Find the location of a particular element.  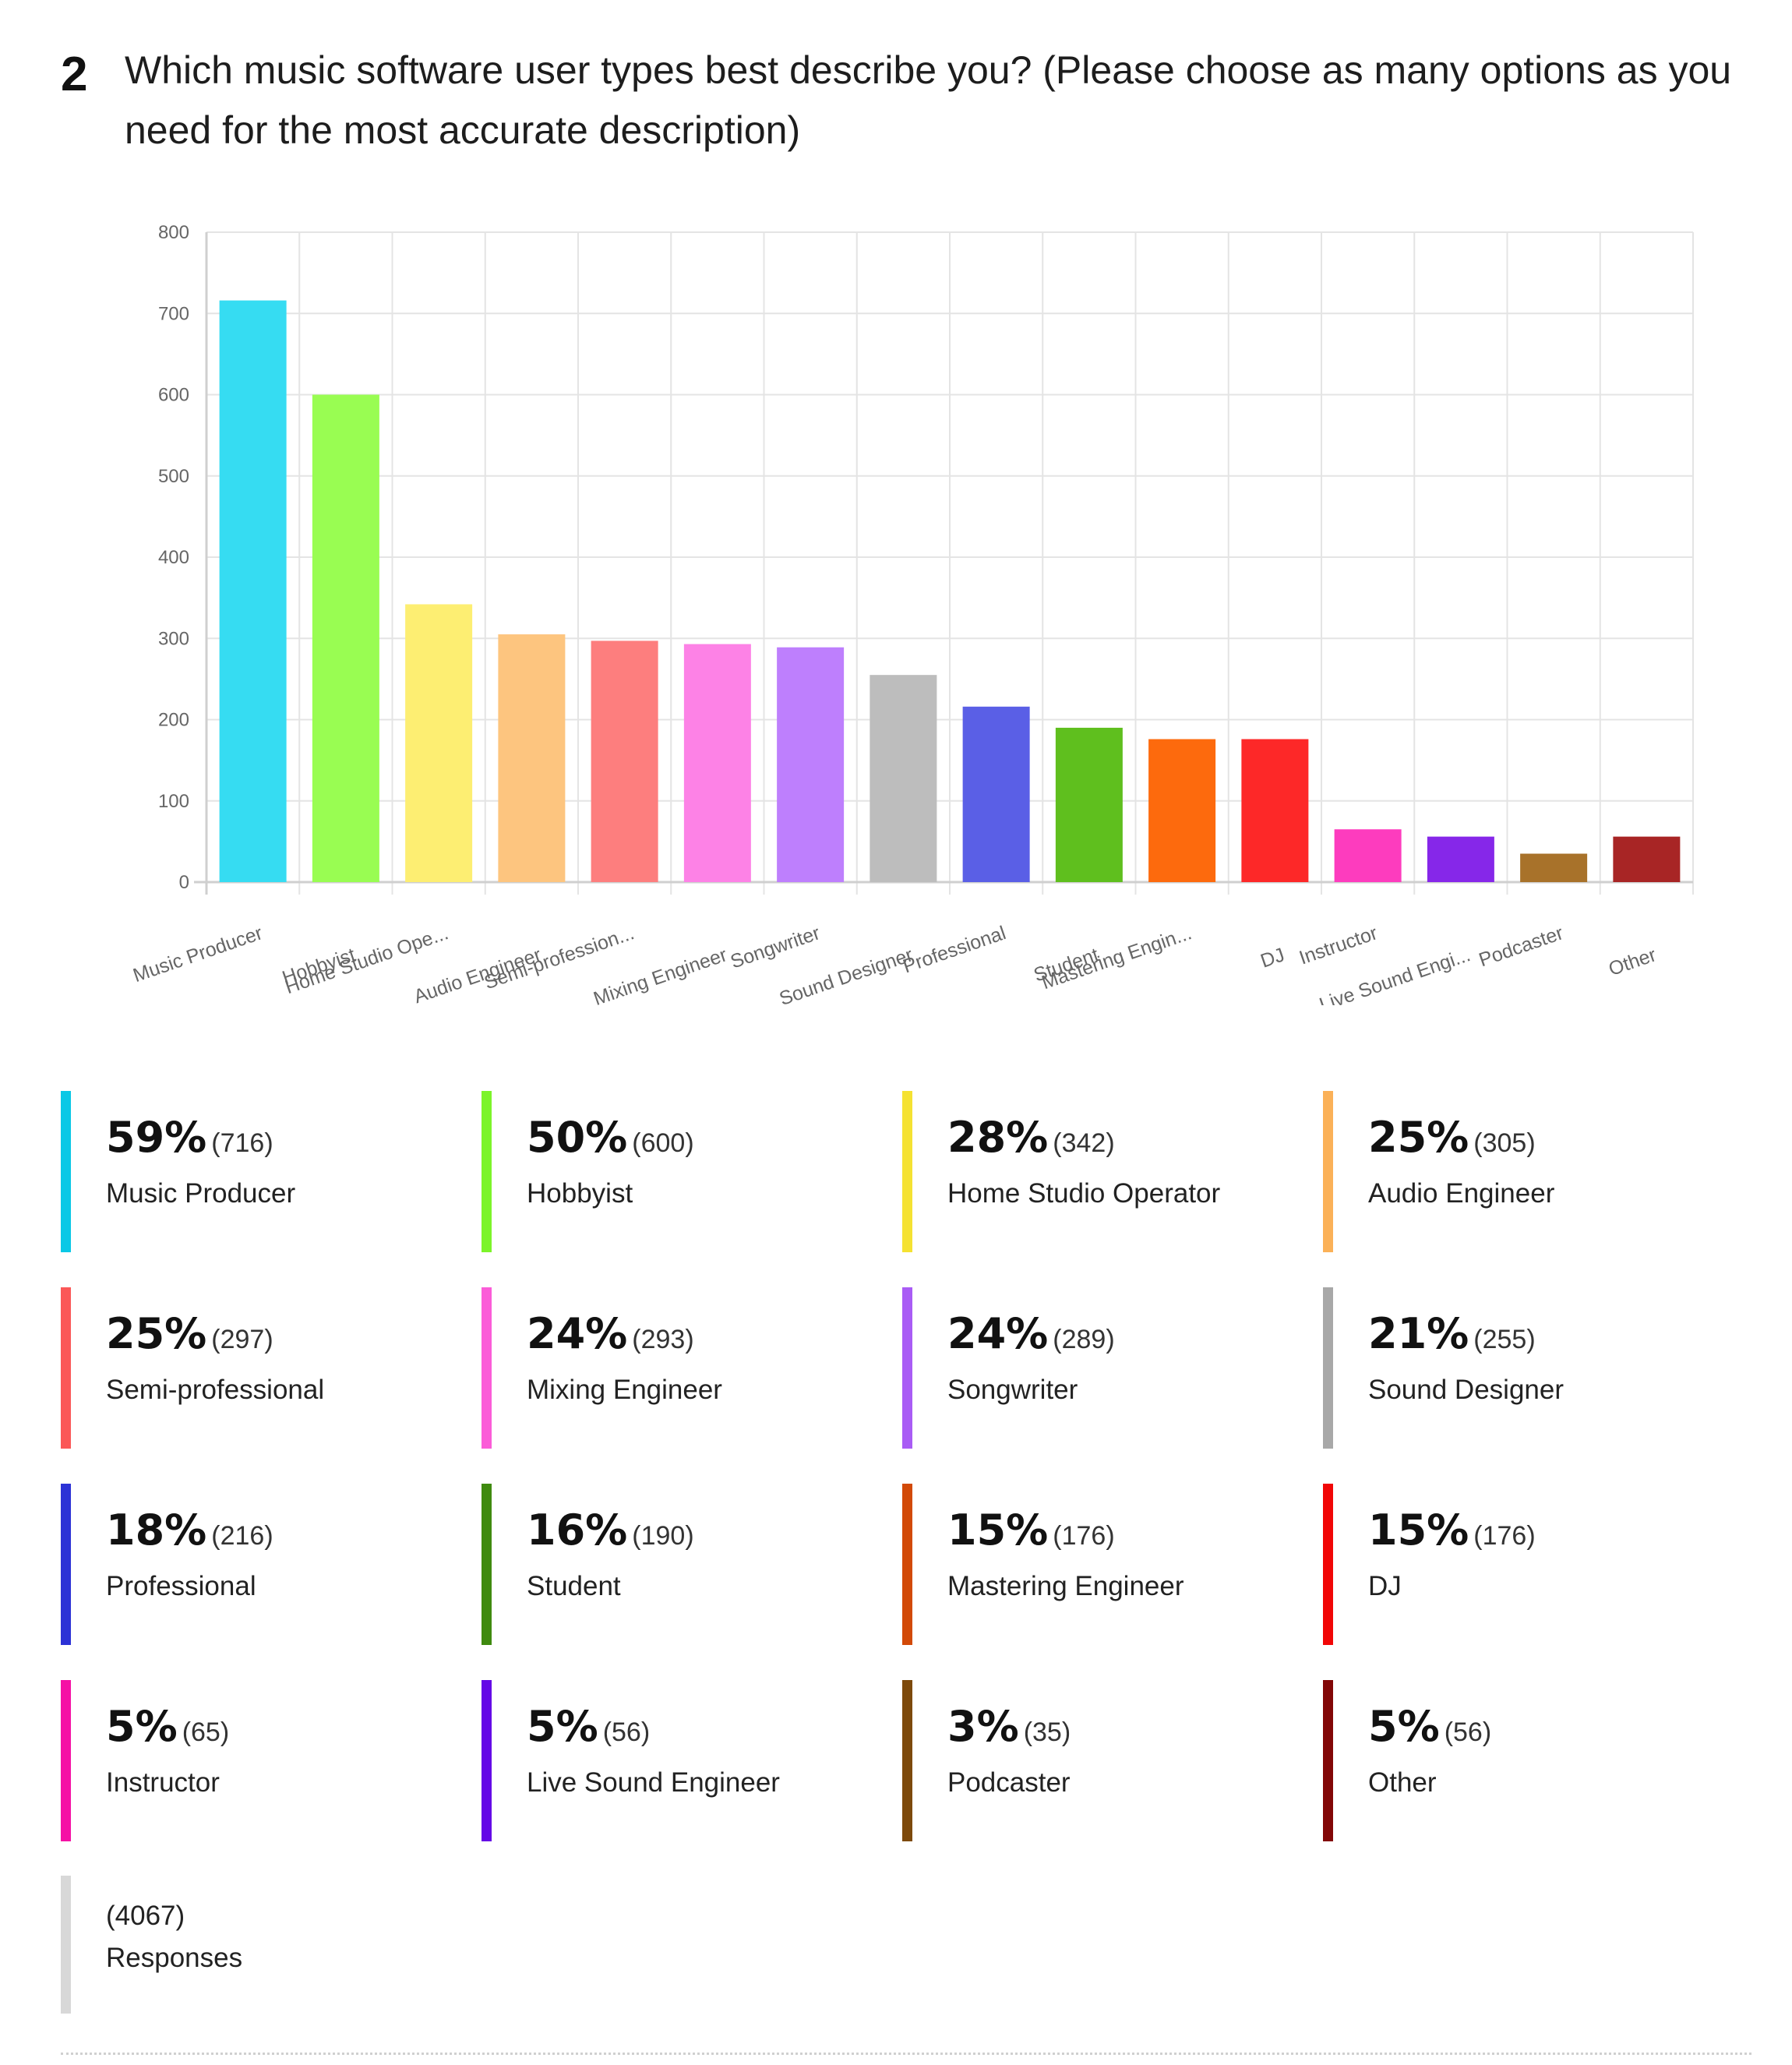

legend-percent: 5% (65) is located at coordinates (167, 1727).